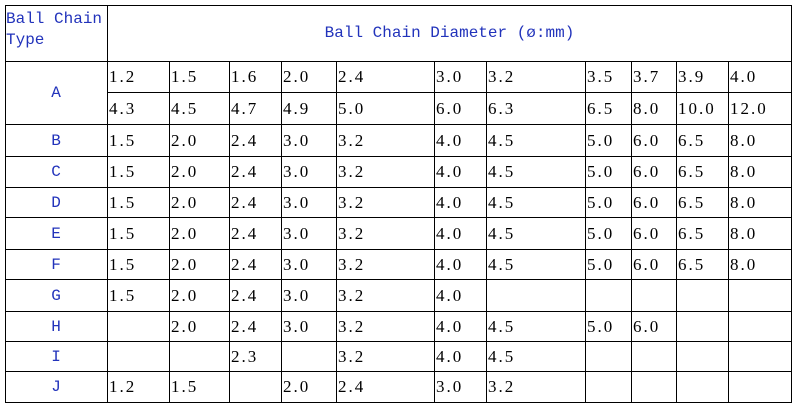 The image size is (800, 410). Describe the element at coordinates (56, 387) in the screenshot. I see `row-type: J` at that location.